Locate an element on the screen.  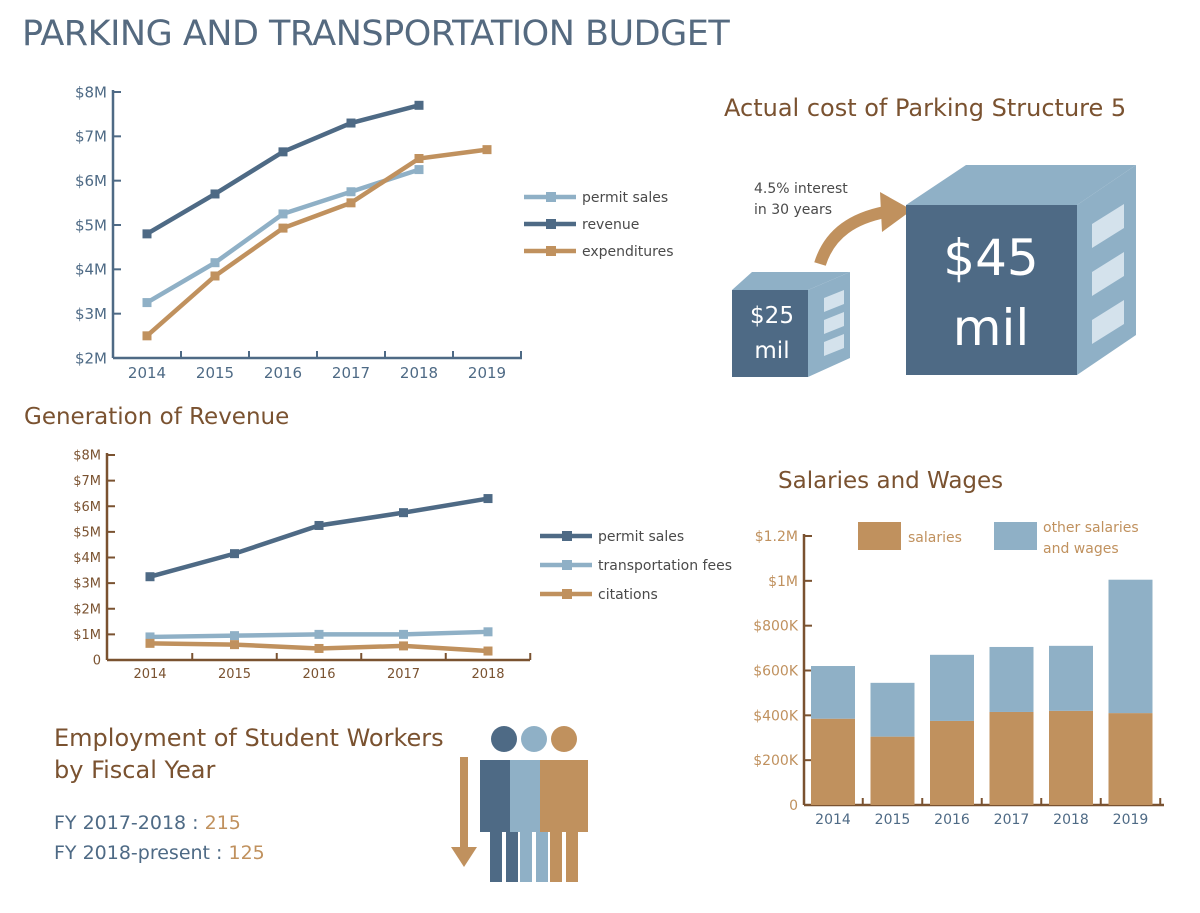
y-tick-label: $7M is located at coordinates (87, 481).